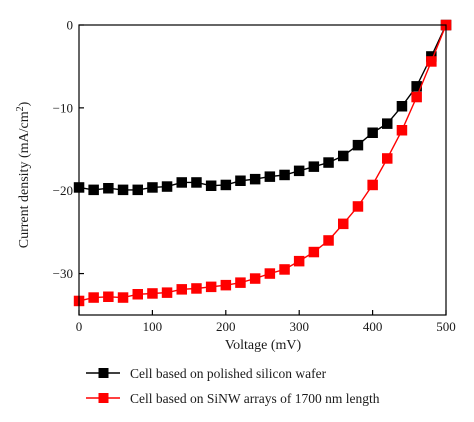 This screenshot has height=422, width=474. I want to click on x-tick-label: 500, so click(446, 326).